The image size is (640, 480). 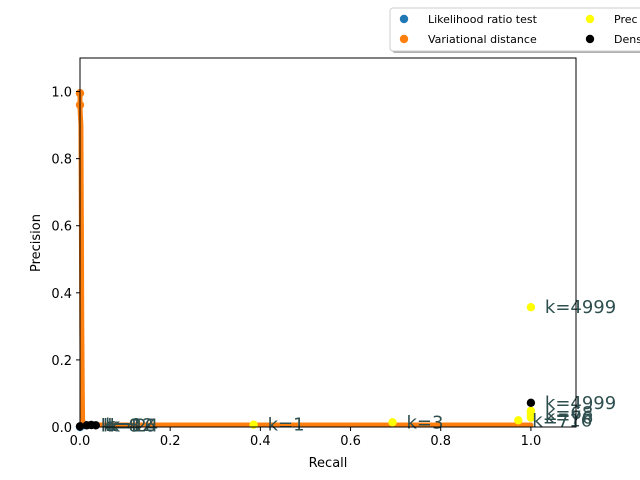 I want to click on x-tick-label-1: 0.2, so click(x=170, y=441).